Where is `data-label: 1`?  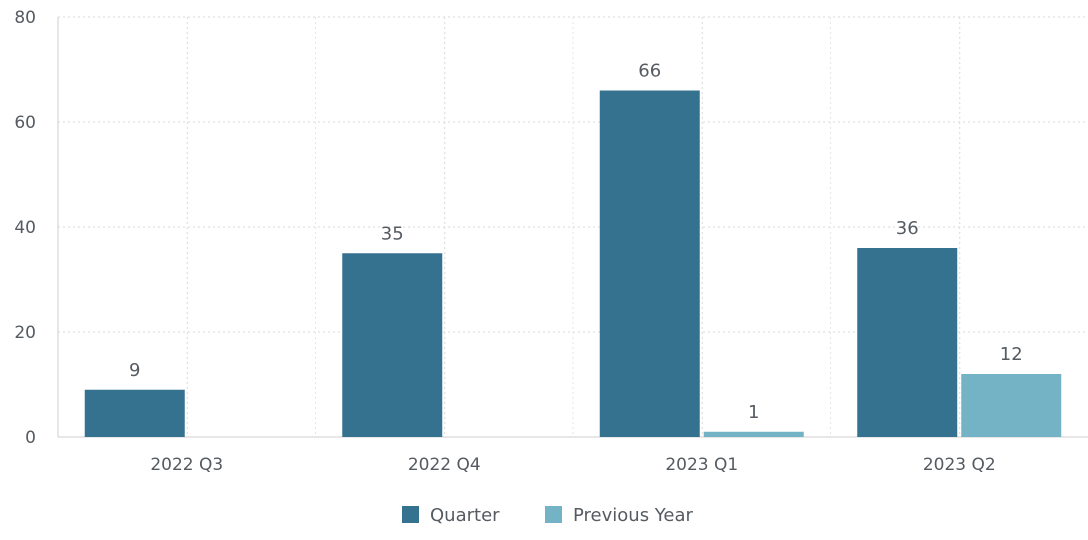
data-label: 1 is located at coordinates (753, 412).